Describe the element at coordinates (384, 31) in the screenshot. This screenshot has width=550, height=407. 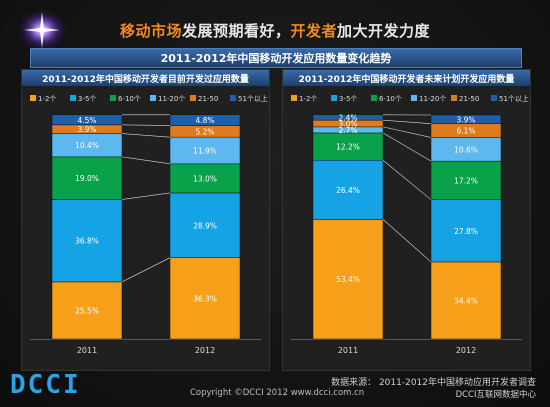
I see `title-part: 加大开发力度` at that location.